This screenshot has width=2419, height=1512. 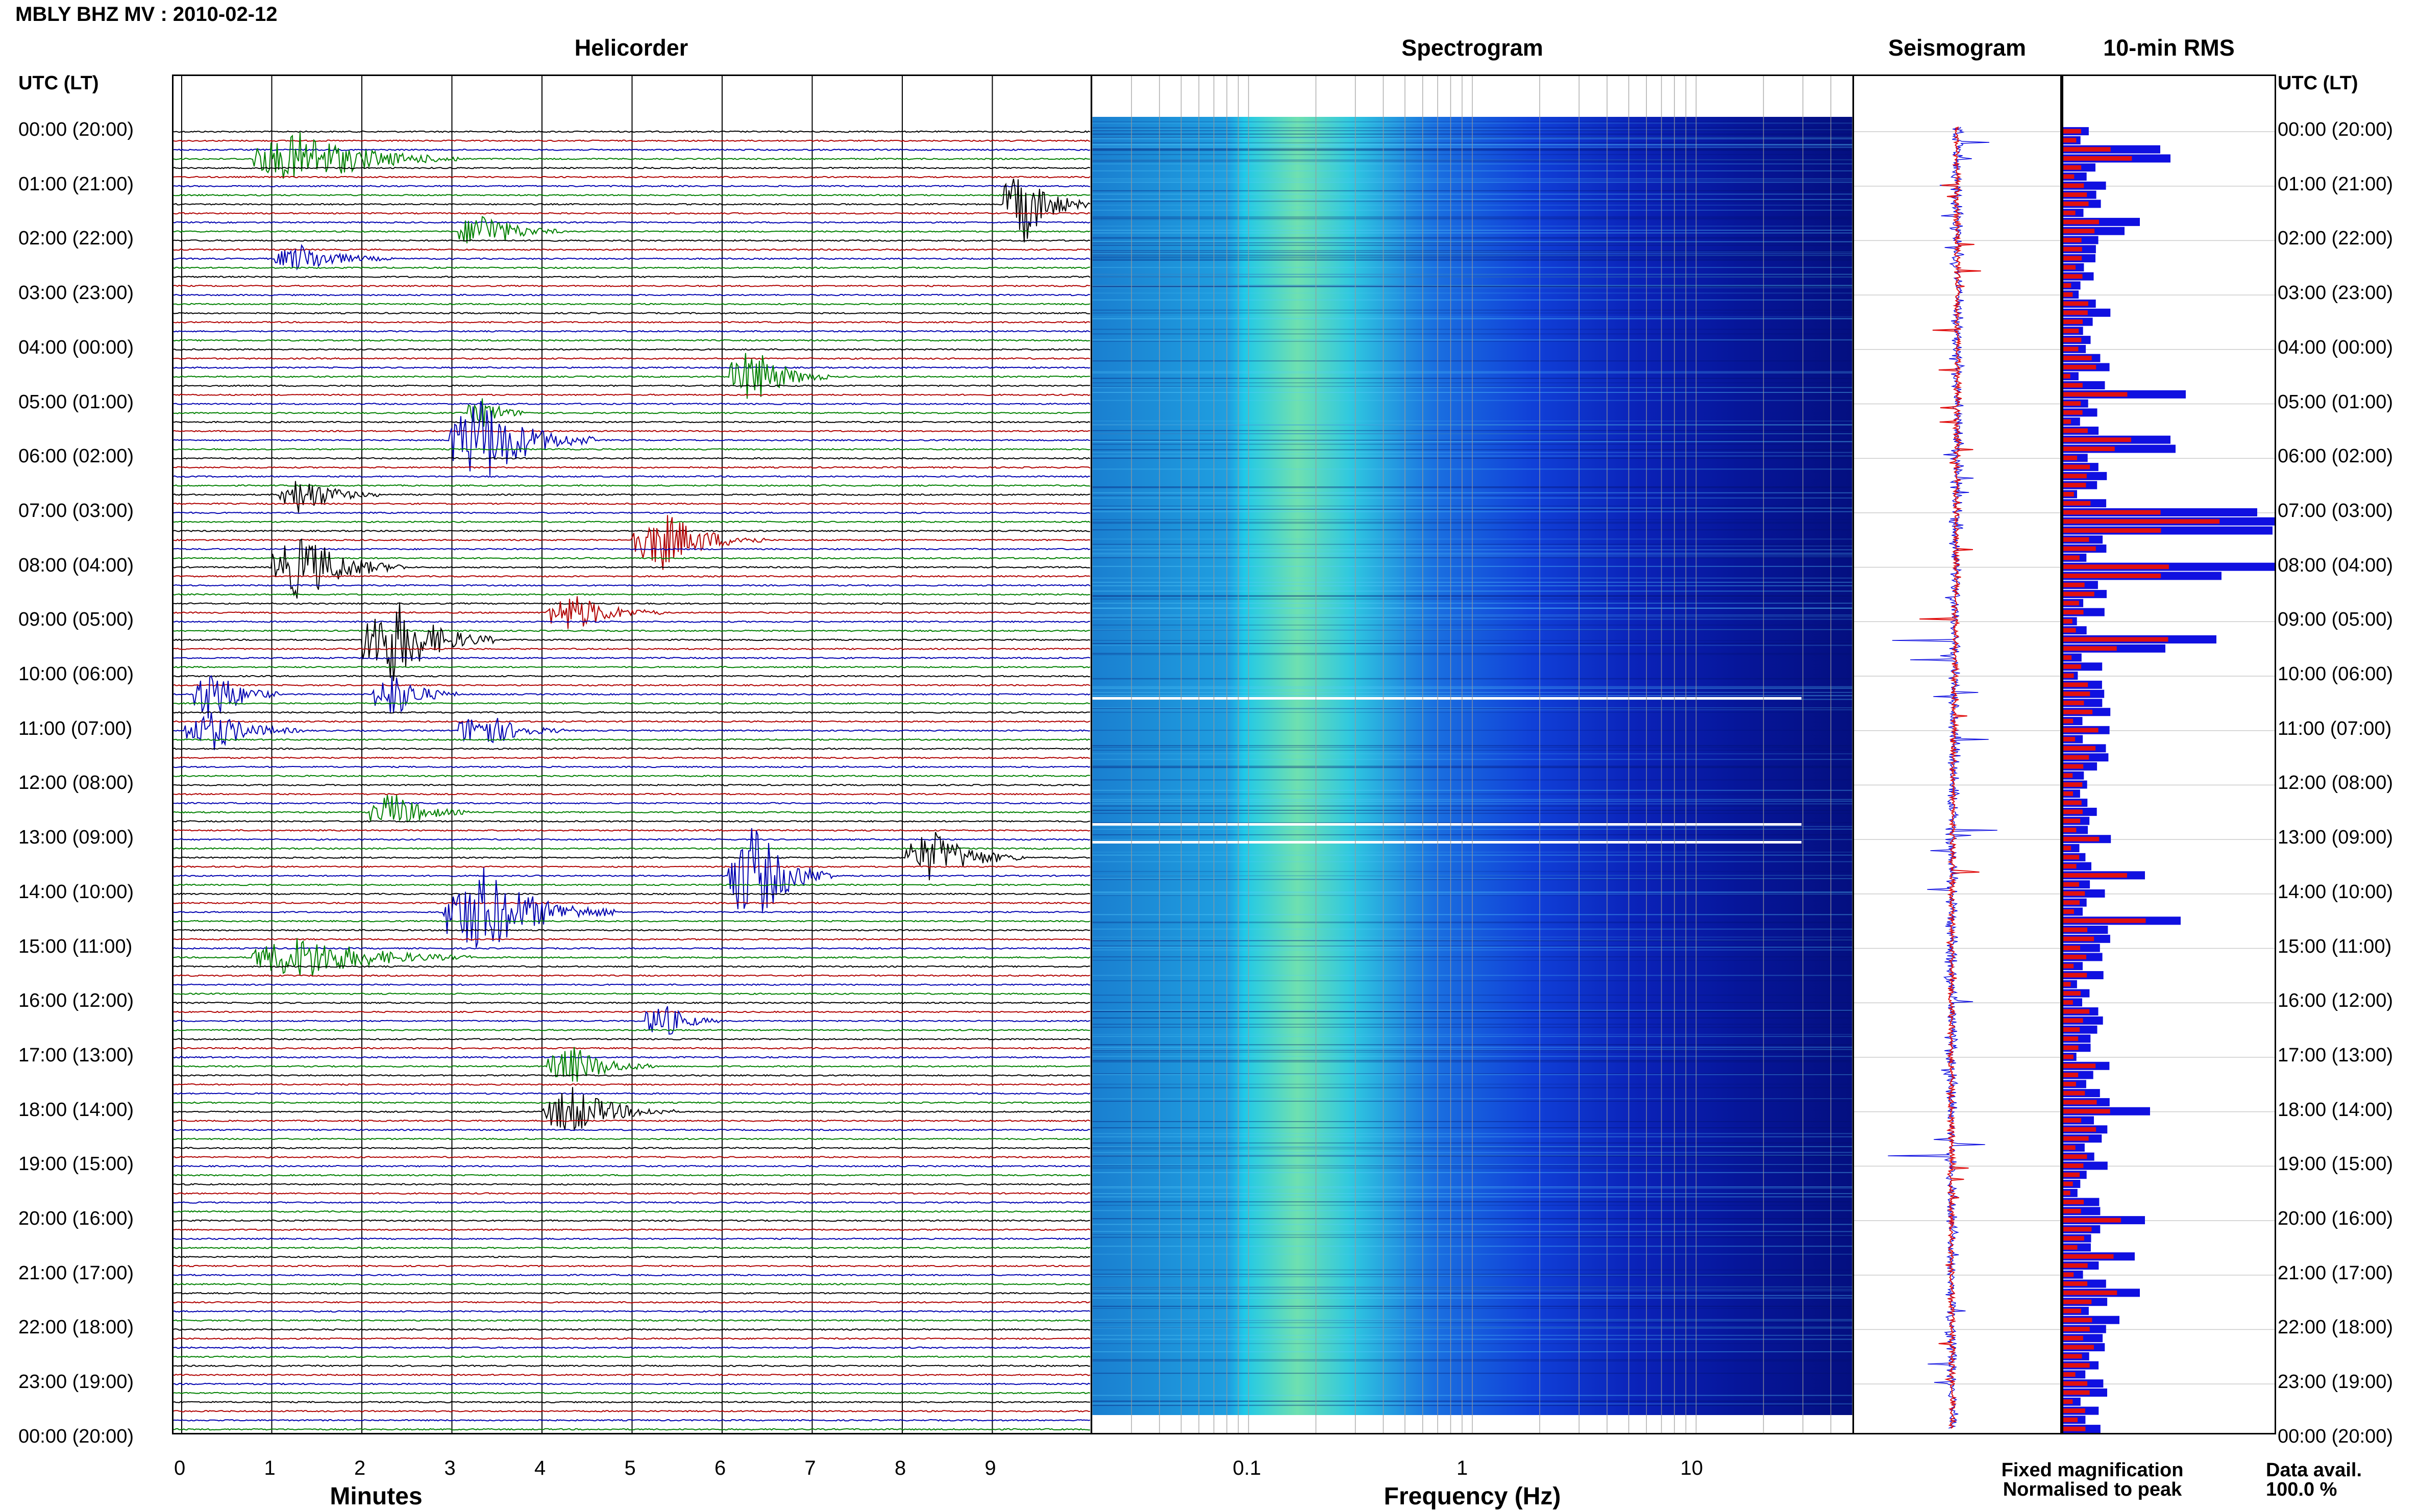 What do you see at coordinates (1446, 824) in the screenshot?
I see `data-gap` at bounding box center [1446, 824].